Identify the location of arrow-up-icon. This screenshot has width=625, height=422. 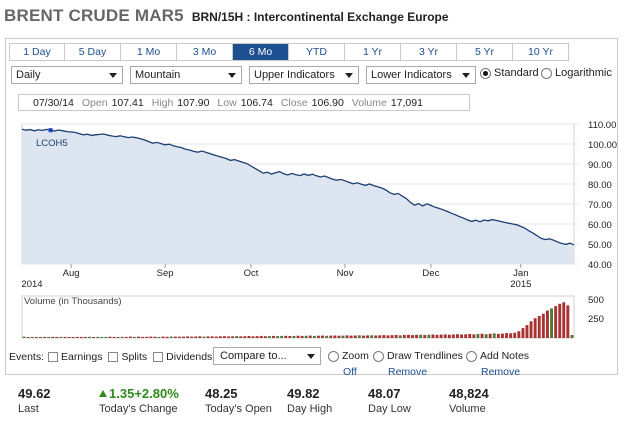
(103, 393).